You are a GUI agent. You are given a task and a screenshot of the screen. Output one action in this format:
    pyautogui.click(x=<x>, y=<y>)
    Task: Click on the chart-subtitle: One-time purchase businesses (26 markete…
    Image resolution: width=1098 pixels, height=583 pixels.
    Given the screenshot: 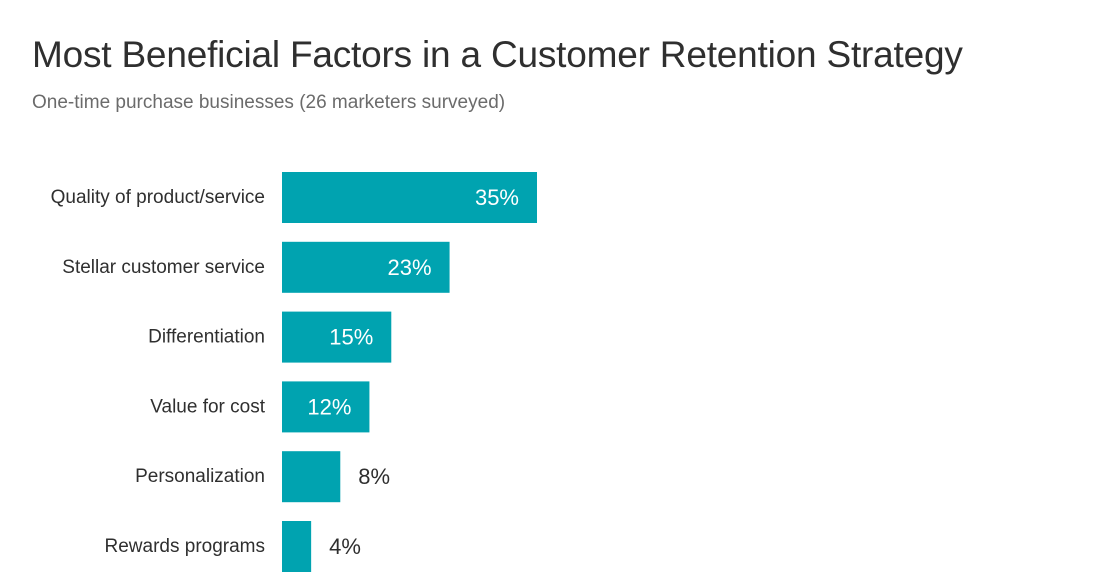 What is the action you would take?
    pyautogui.click(x=269, y=102)
    